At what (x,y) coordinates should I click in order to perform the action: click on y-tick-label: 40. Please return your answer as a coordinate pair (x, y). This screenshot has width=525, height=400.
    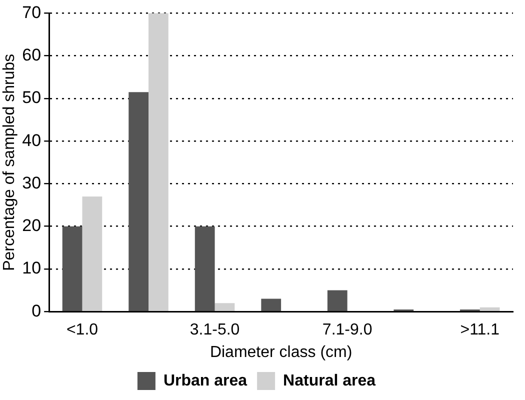
    Looking at the image, I should click on (32, 140).